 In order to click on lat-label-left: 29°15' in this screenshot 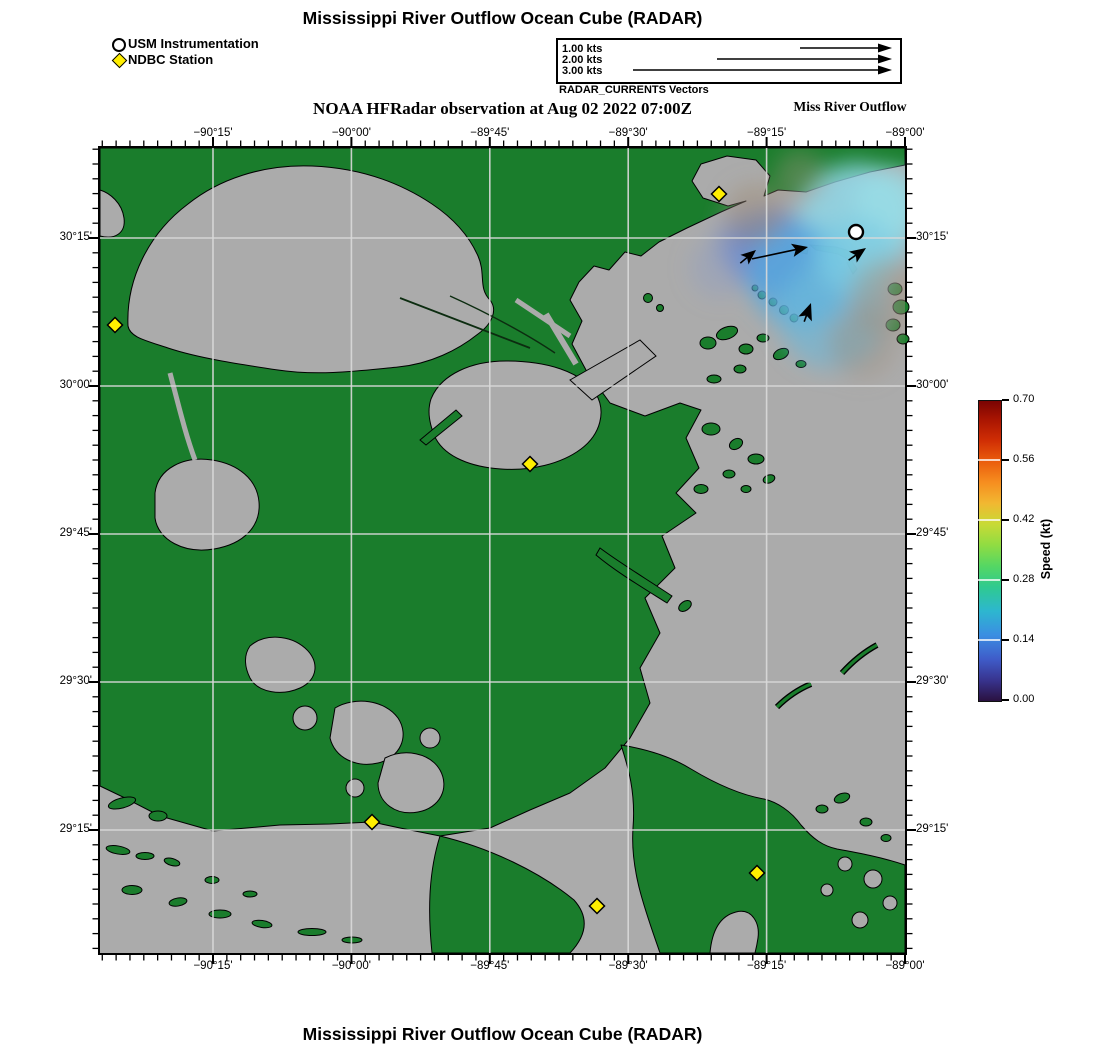, I will do `click(75, 829)`.